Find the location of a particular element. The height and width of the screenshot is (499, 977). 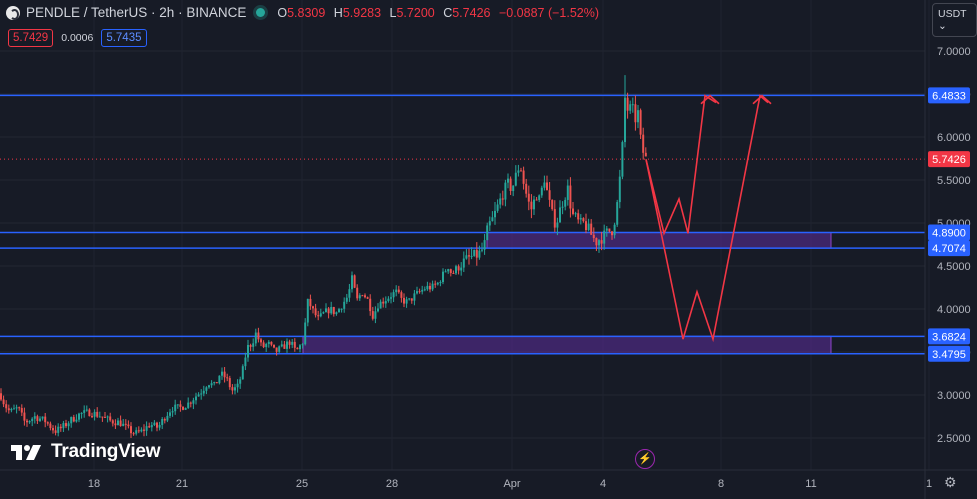

level-price-label: 3.6824 is located at coordinates (949, 337).